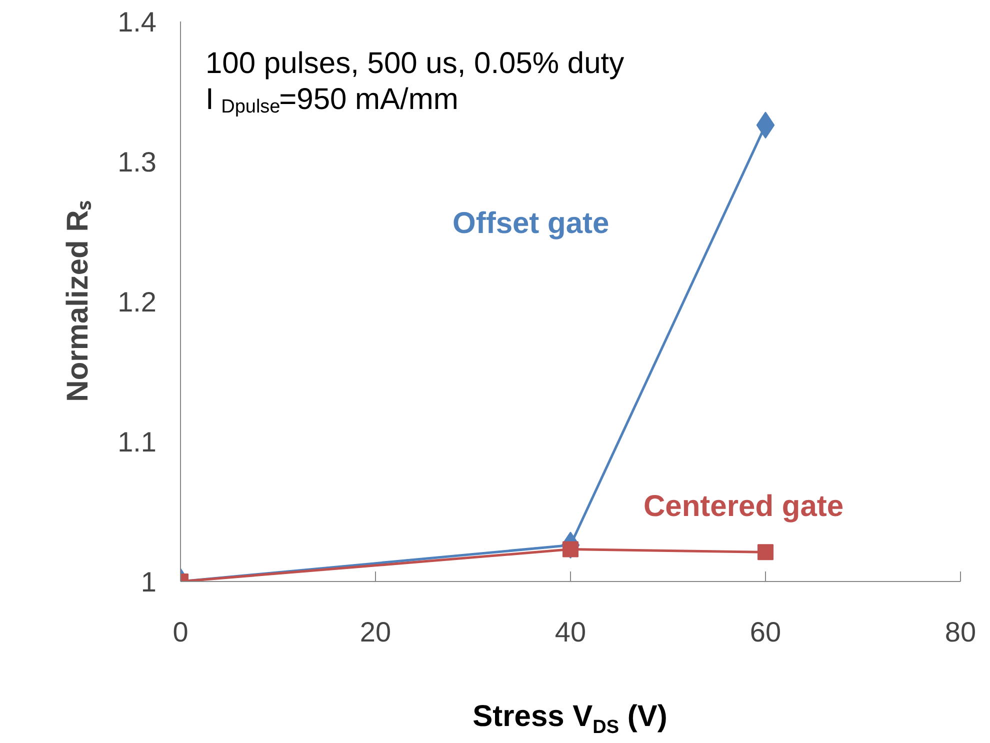  What do you see at coordinates (137, 162) in the screenshot?
I see `y-tick-label: 1.3` at bounding box center [137, 162].